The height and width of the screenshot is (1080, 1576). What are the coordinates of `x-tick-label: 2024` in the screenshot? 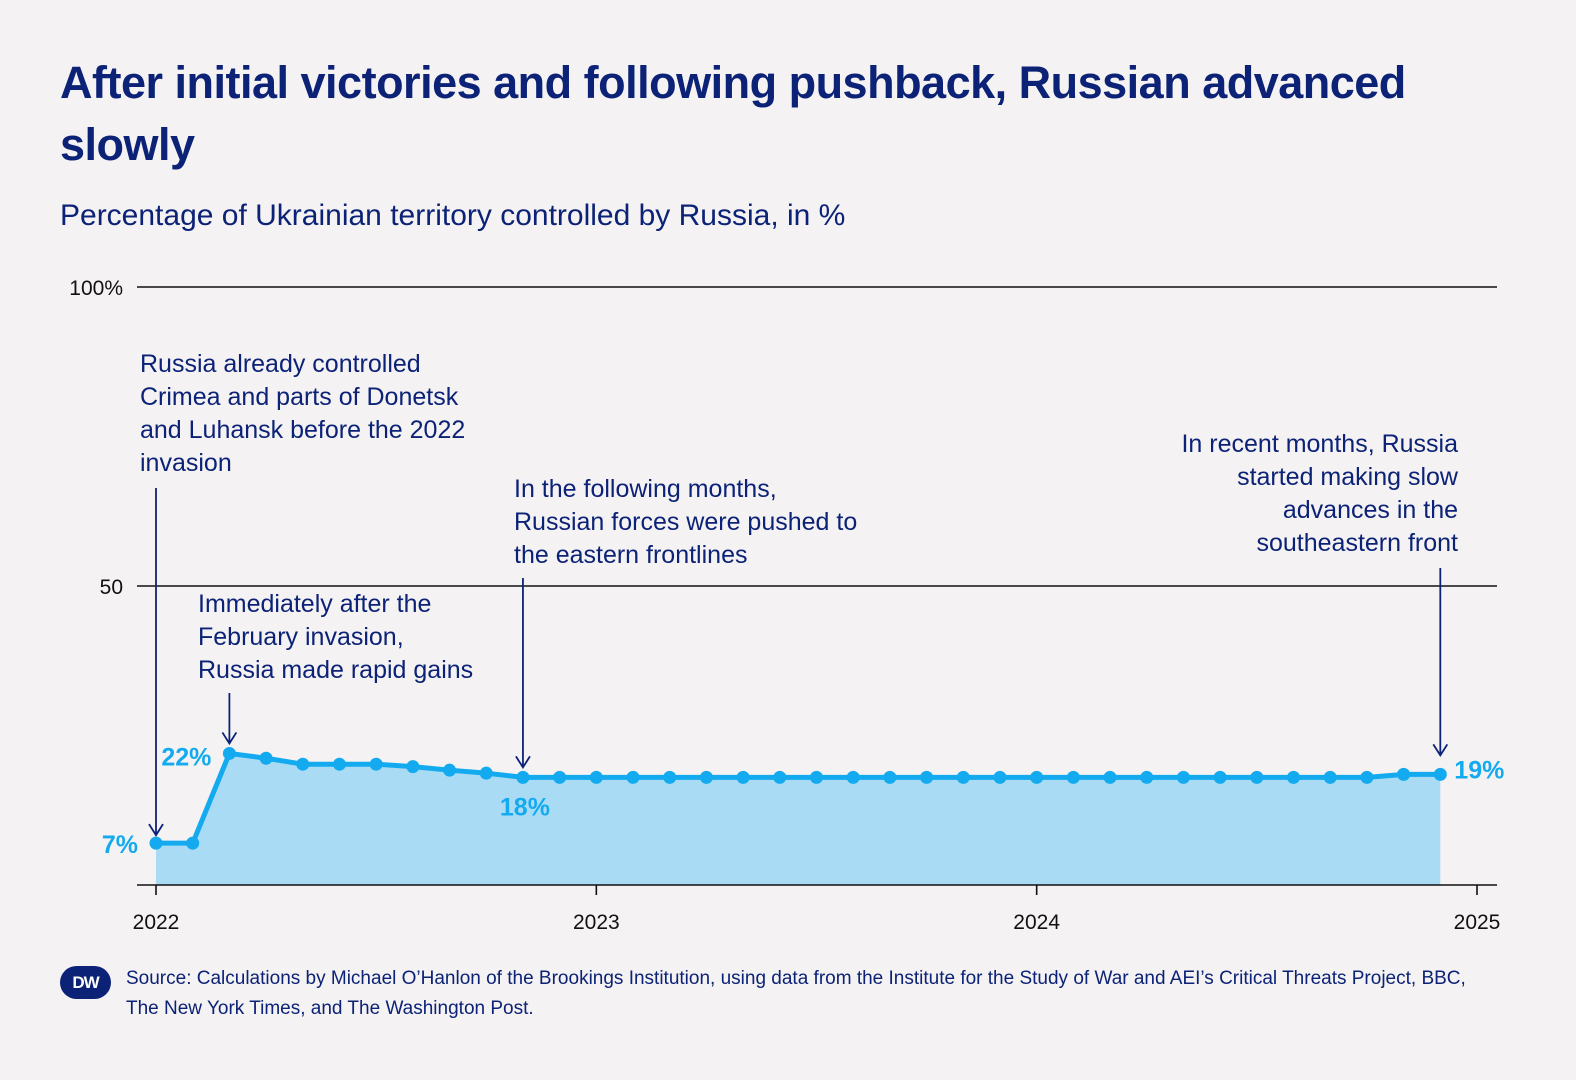 It's located at (1036, 922).